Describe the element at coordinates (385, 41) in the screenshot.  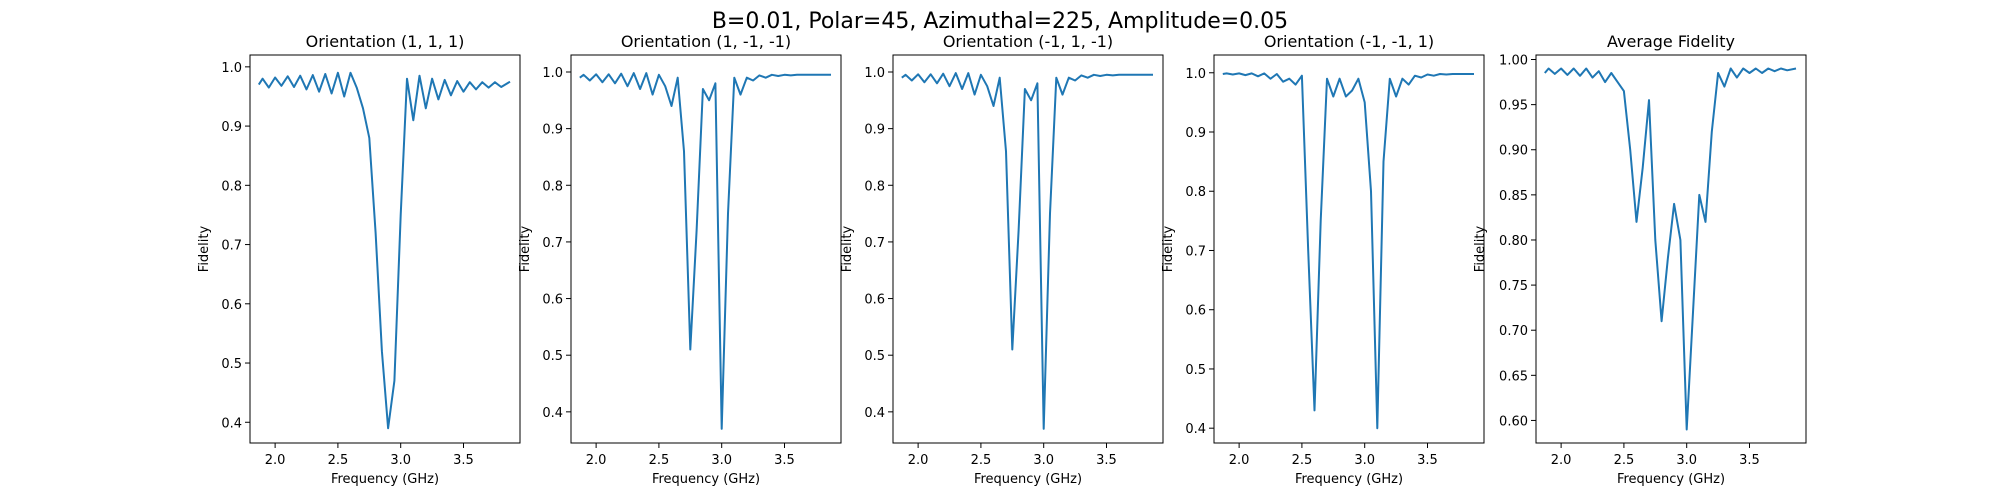
I see `subplot-title: Orientation (1, 1, 1)` at that location.